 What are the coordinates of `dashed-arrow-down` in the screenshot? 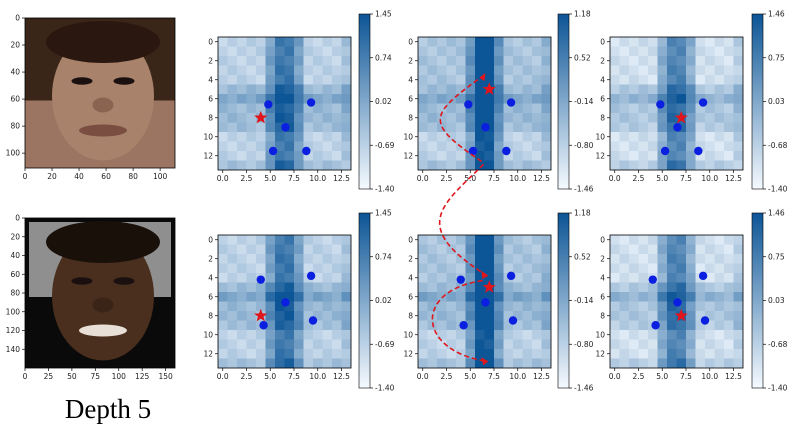 It's located at (459, 321).